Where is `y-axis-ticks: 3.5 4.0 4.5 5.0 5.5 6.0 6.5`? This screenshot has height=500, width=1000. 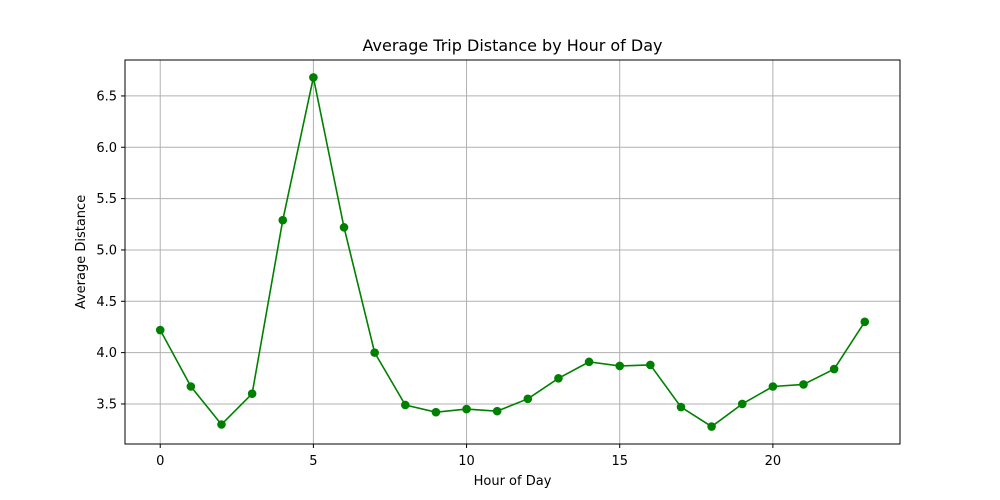
y-axis-ticks: 3.5 4.0 4.5 5.0 5.5 6.0 6.5 is located at coordinates (110, 250).